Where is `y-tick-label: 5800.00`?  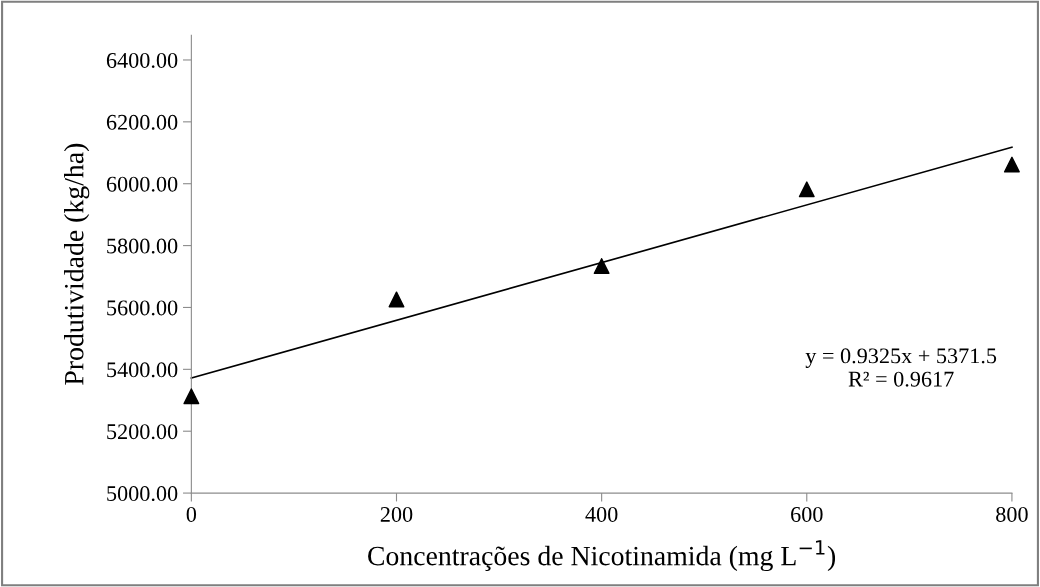
y-tick-label: 5800.00 is located at coordinates (142, 246).